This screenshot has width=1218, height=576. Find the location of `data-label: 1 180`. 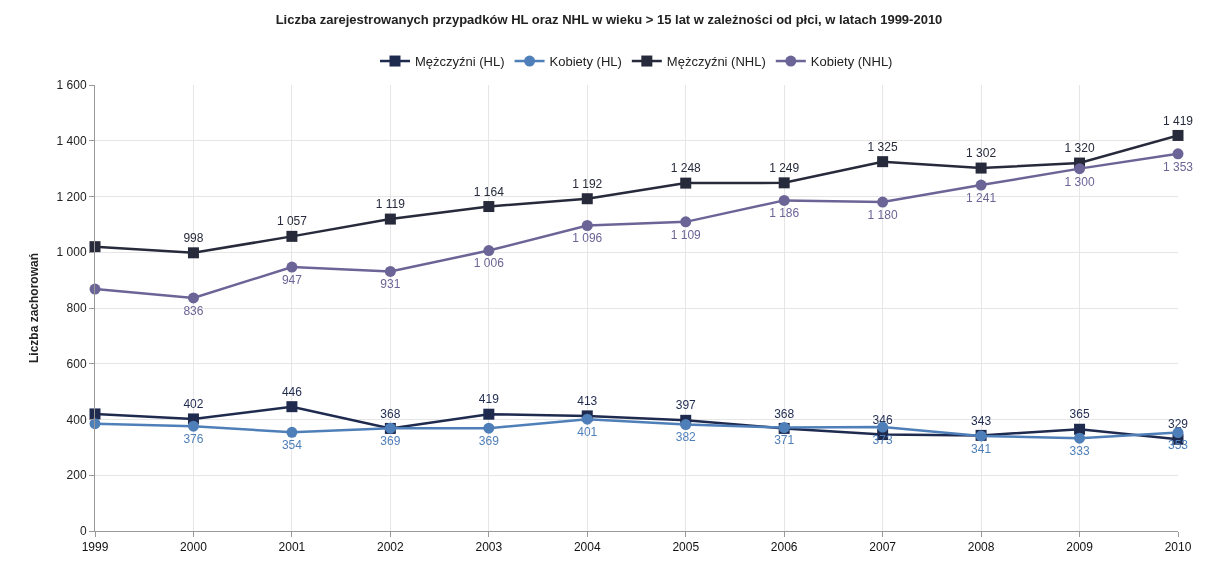

data-label: 1 180 is located at coordinates (882, 214).